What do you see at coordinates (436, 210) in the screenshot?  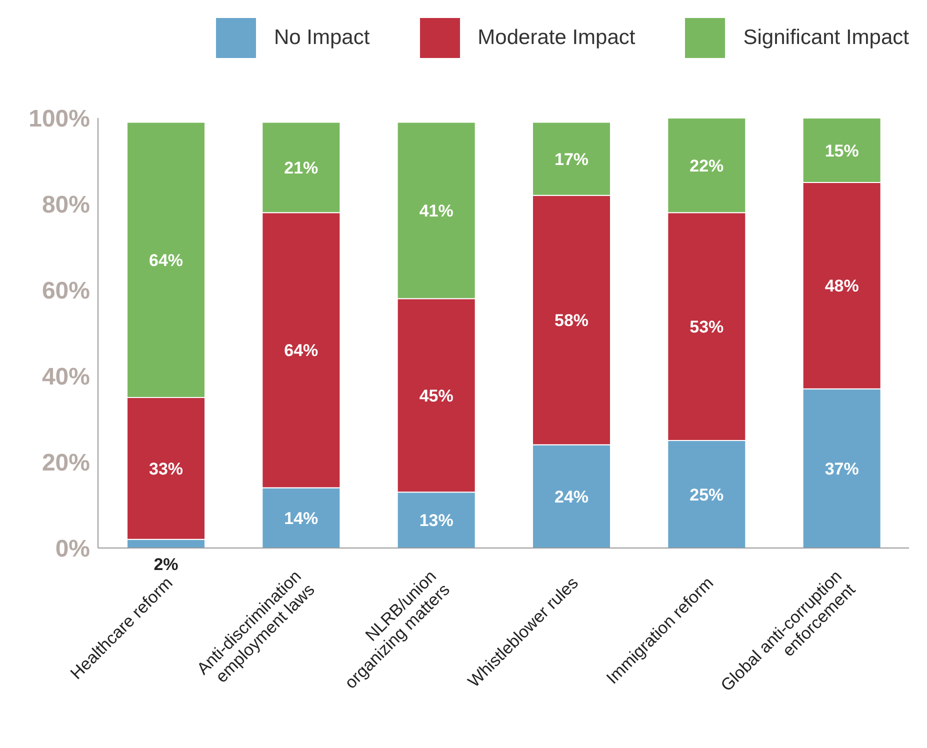 I see `data-label: 41%` at bounding box center [436, 210].